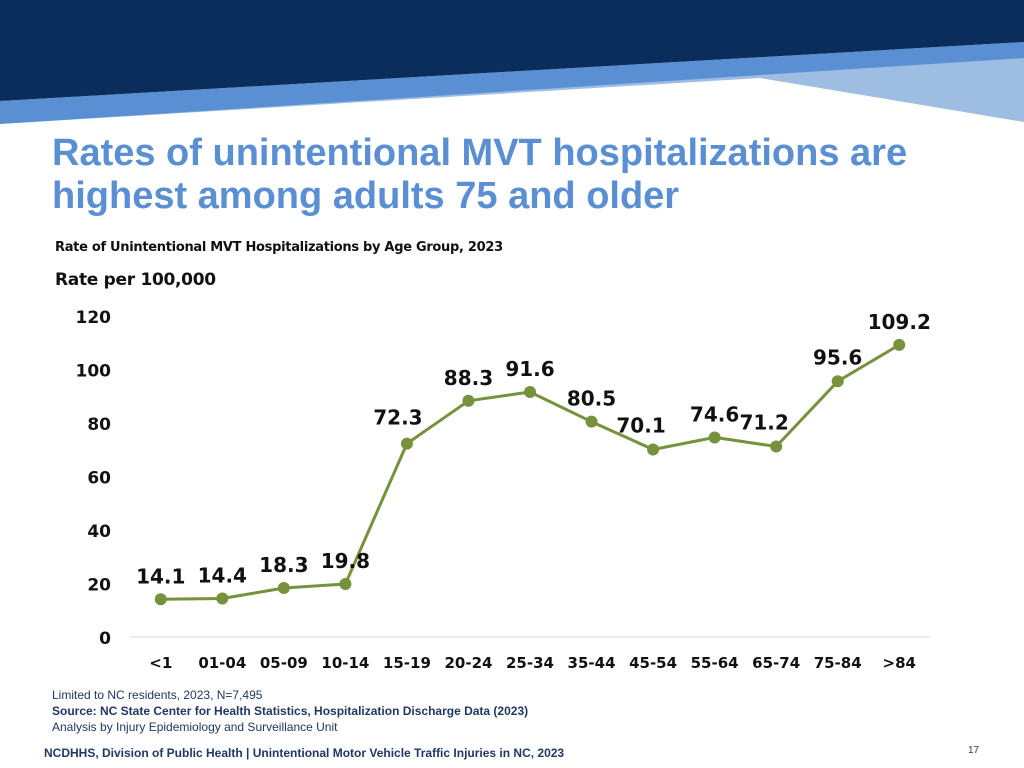 This screenshot has width=1024, height=768. What do you see at coordinates (592, 663) in the screenshot?
I see `x-tick-label: 35-44` at bounding box center [592, 663].